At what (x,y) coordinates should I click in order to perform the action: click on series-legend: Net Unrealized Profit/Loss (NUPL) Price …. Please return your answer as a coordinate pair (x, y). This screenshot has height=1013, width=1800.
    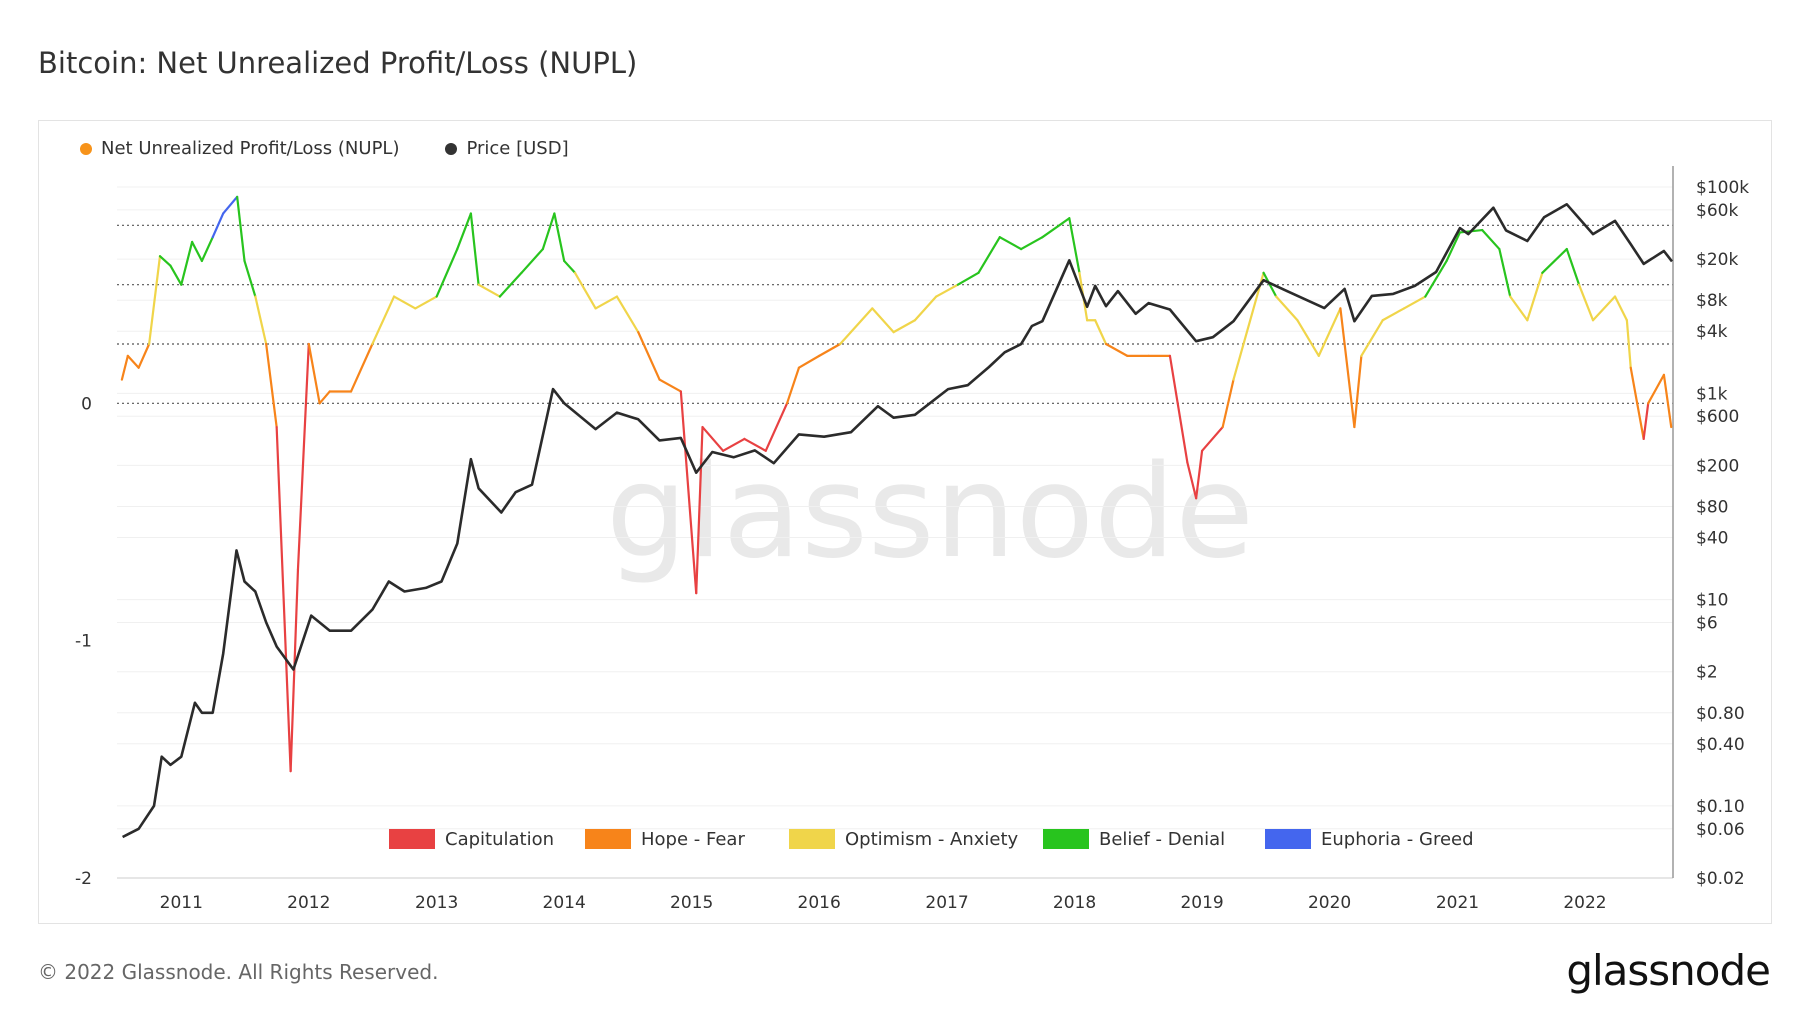
    Looking at the image, I should click on (324, 148).